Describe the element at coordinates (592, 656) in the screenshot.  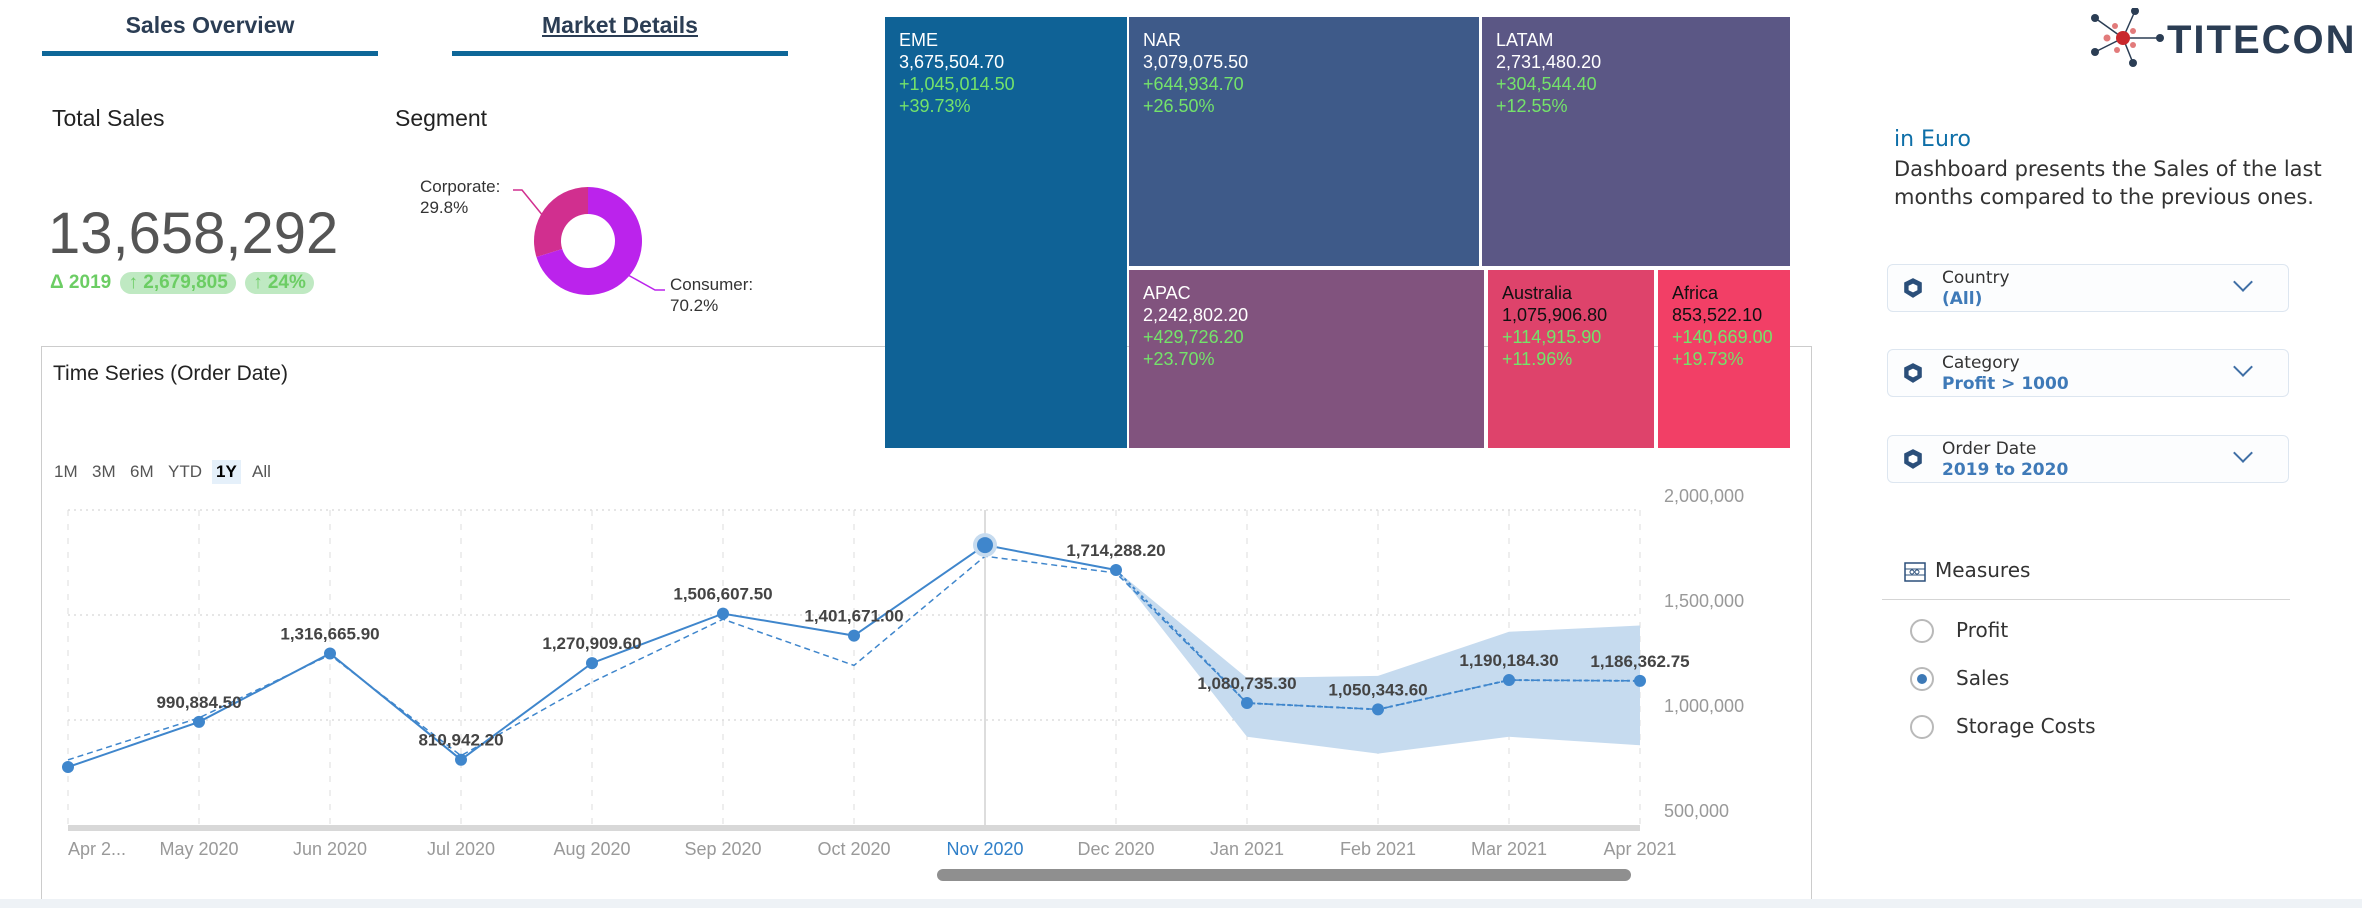
I see `actual-series-line` at that location.